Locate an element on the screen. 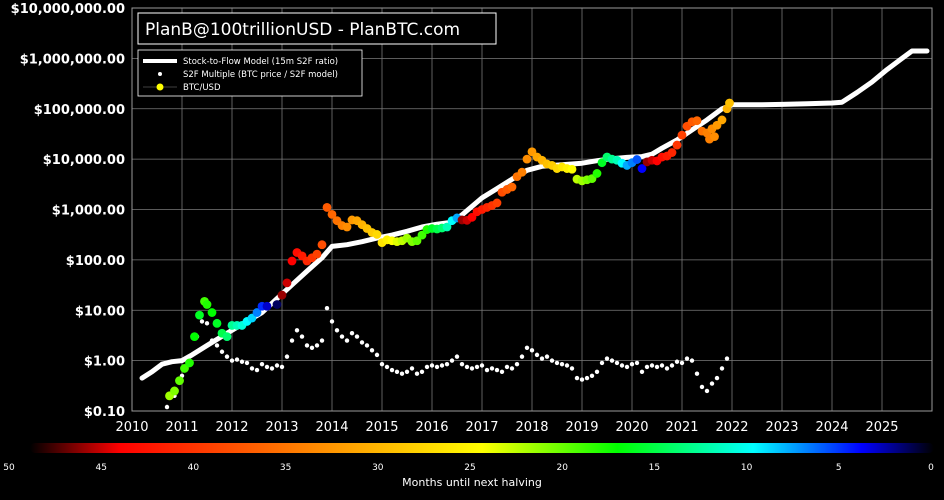 Image resolution: width=944 pixels, height=500 pixels. y-tick-label: $1,000.00 is located at coordinates (88, 211).